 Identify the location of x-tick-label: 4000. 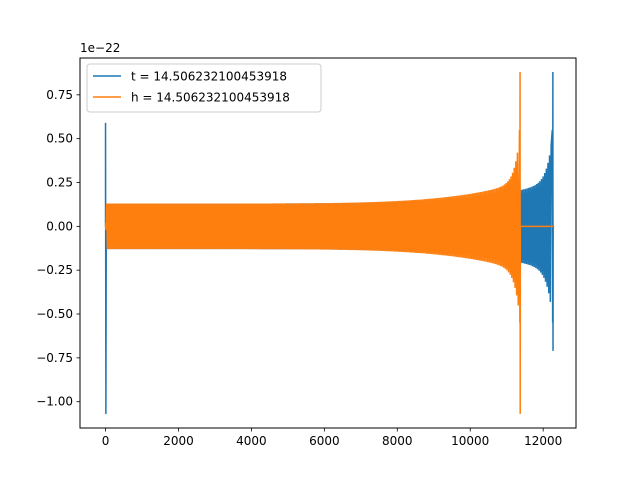
(251, 441).